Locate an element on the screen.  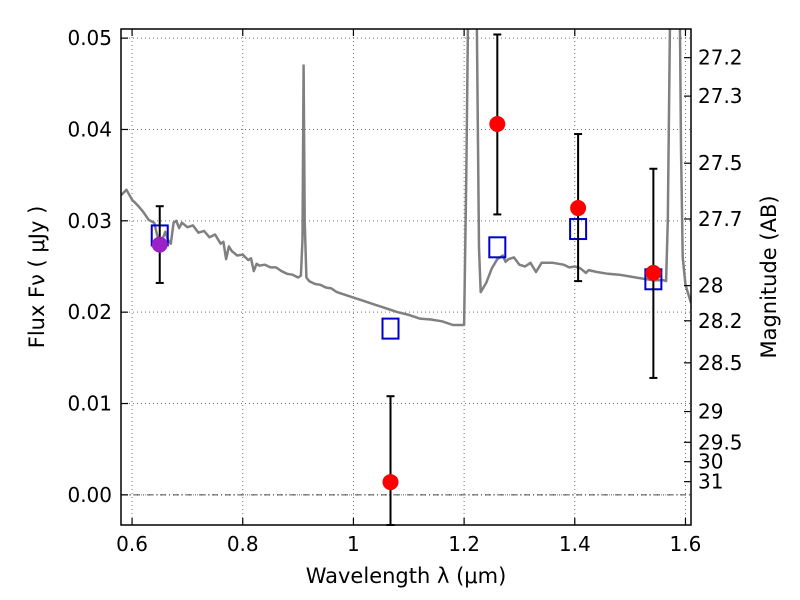
x-tick-label: 0.6 is located at coordinates (132, 544).